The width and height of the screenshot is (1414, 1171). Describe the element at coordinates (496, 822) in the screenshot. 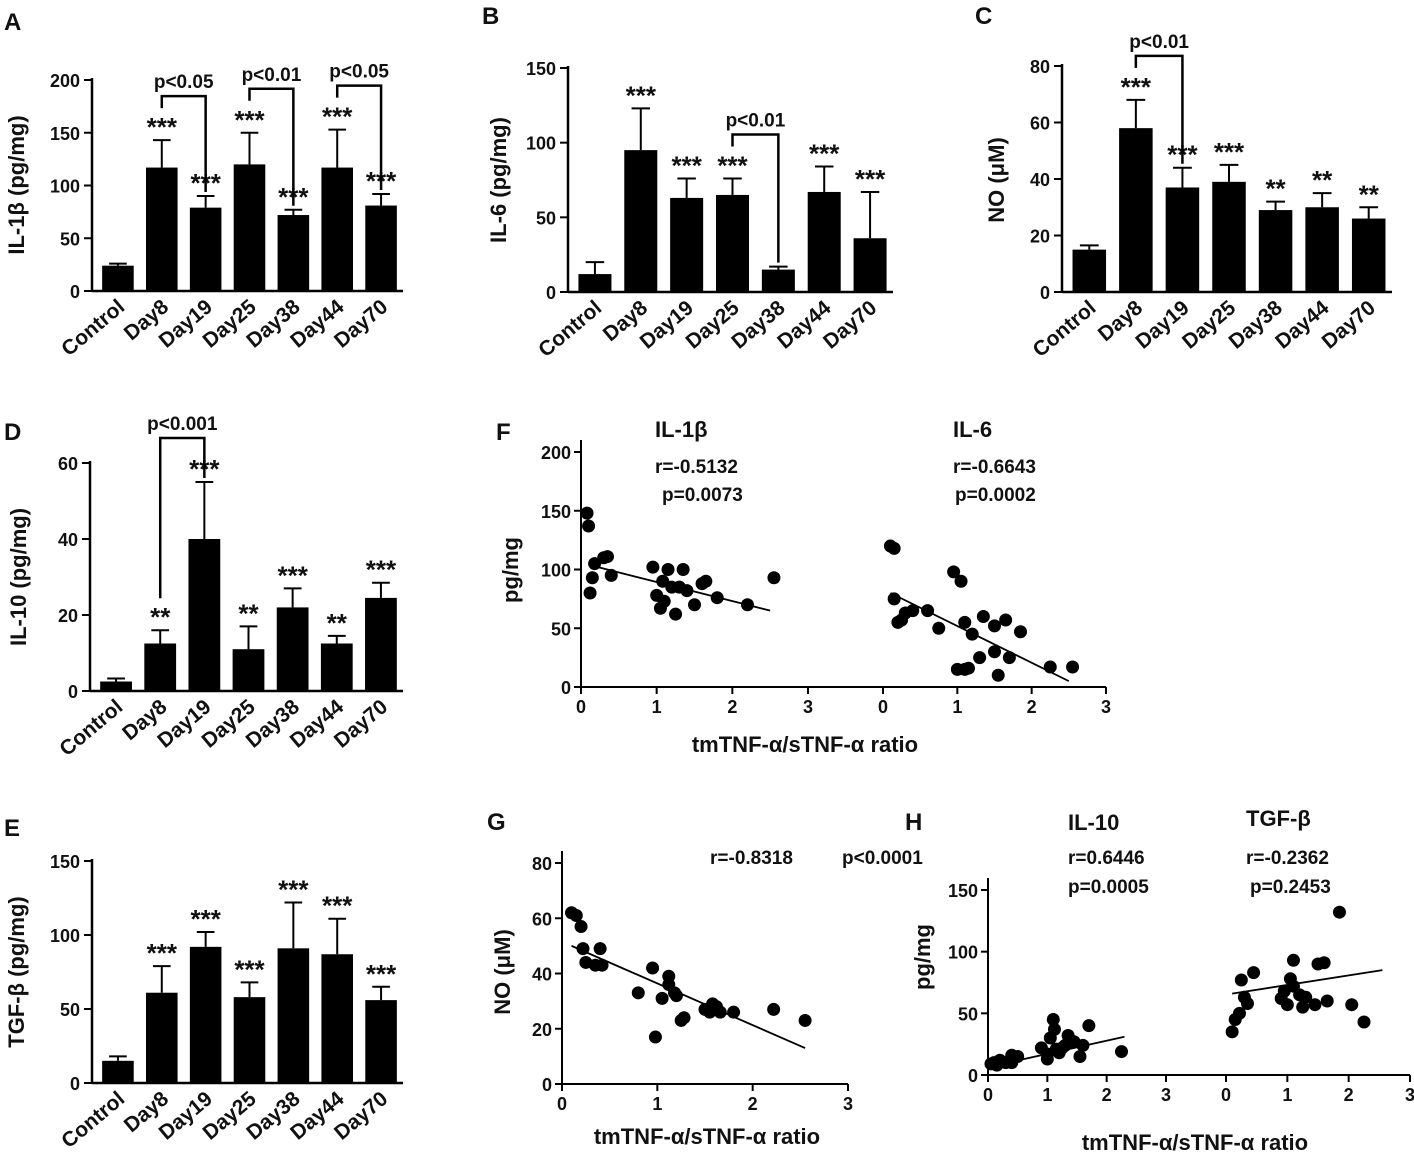

I see `panel-label: G` at that location.